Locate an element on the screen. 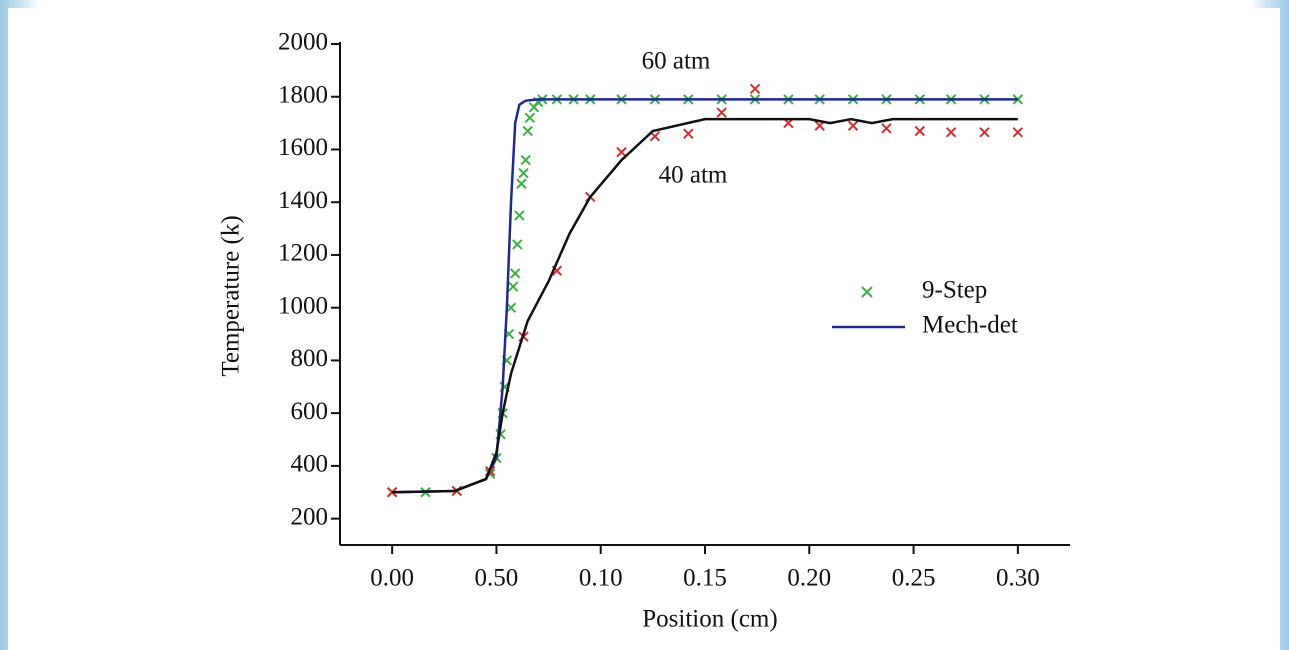 This screenshot has width=1289, height=650. x-tick-label: 0.20 is located at coordinates (809, 578).